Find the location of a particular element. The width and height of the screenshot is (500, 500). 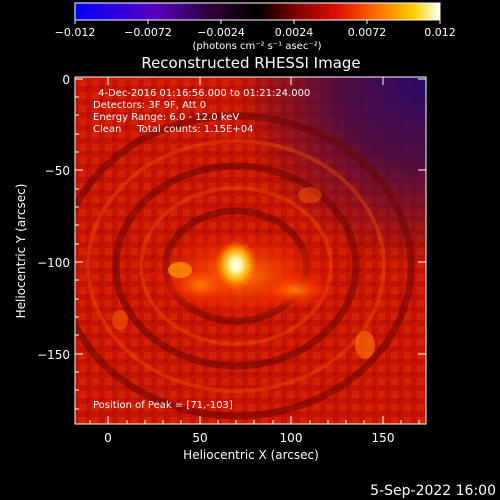

footer-date: 5-Sep-2022 16:00 is located at coordinates (433, 491).